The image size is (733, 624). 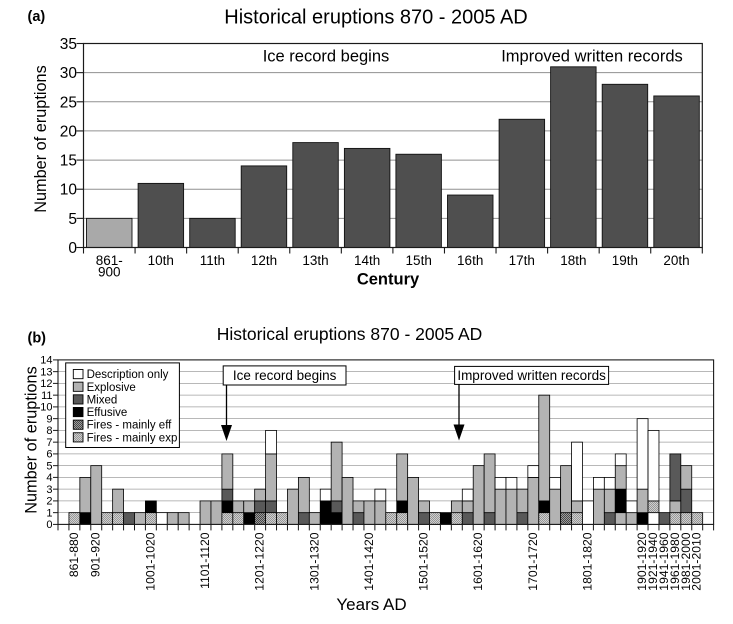 I want to click on svg-text: 861-880, so click(x=74, y=554).